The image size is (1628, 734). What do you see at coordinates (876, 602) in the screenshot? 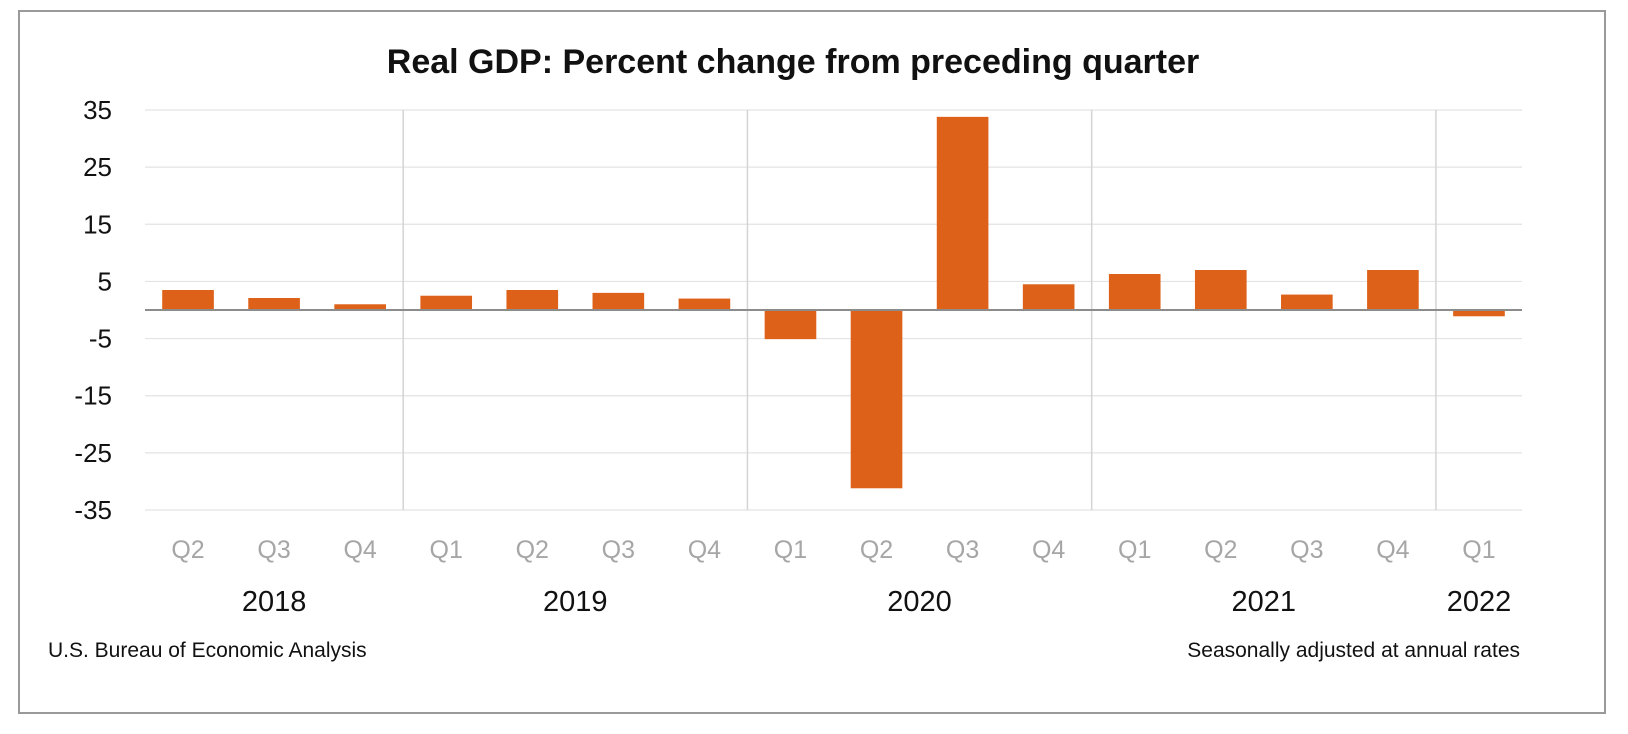
I see `year-labels: 2018 2019 2020 2021 2022` at bounding box center [876, 602].